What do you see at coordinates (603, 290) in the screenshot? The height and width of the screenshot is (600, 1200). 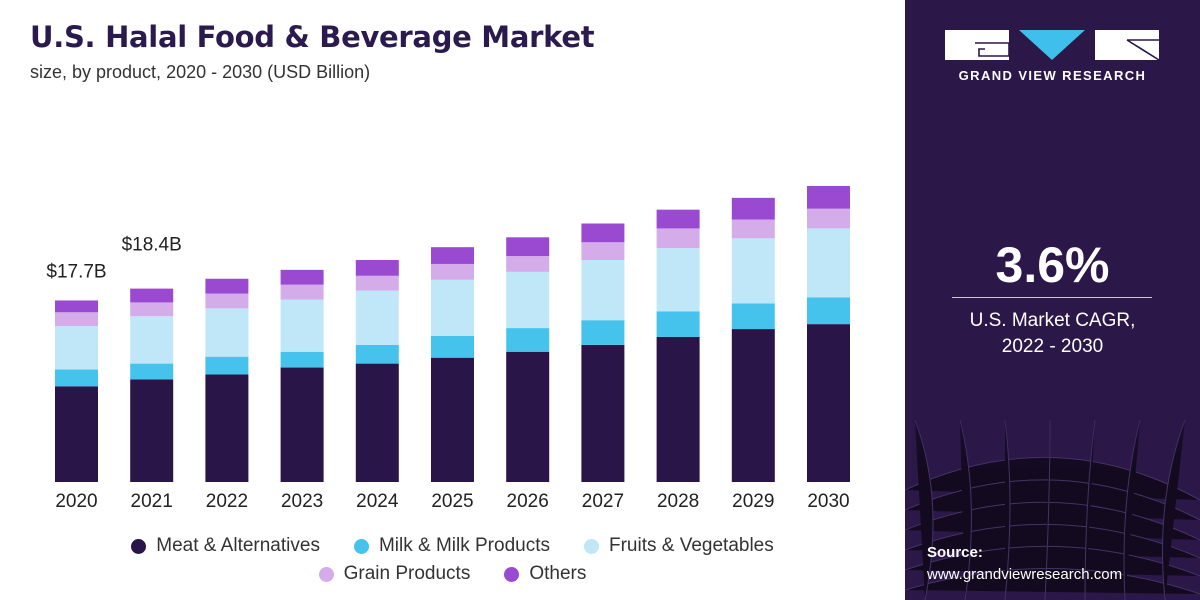 I see `bar-segment-2027-fruits` at bounding box center [603, 290].